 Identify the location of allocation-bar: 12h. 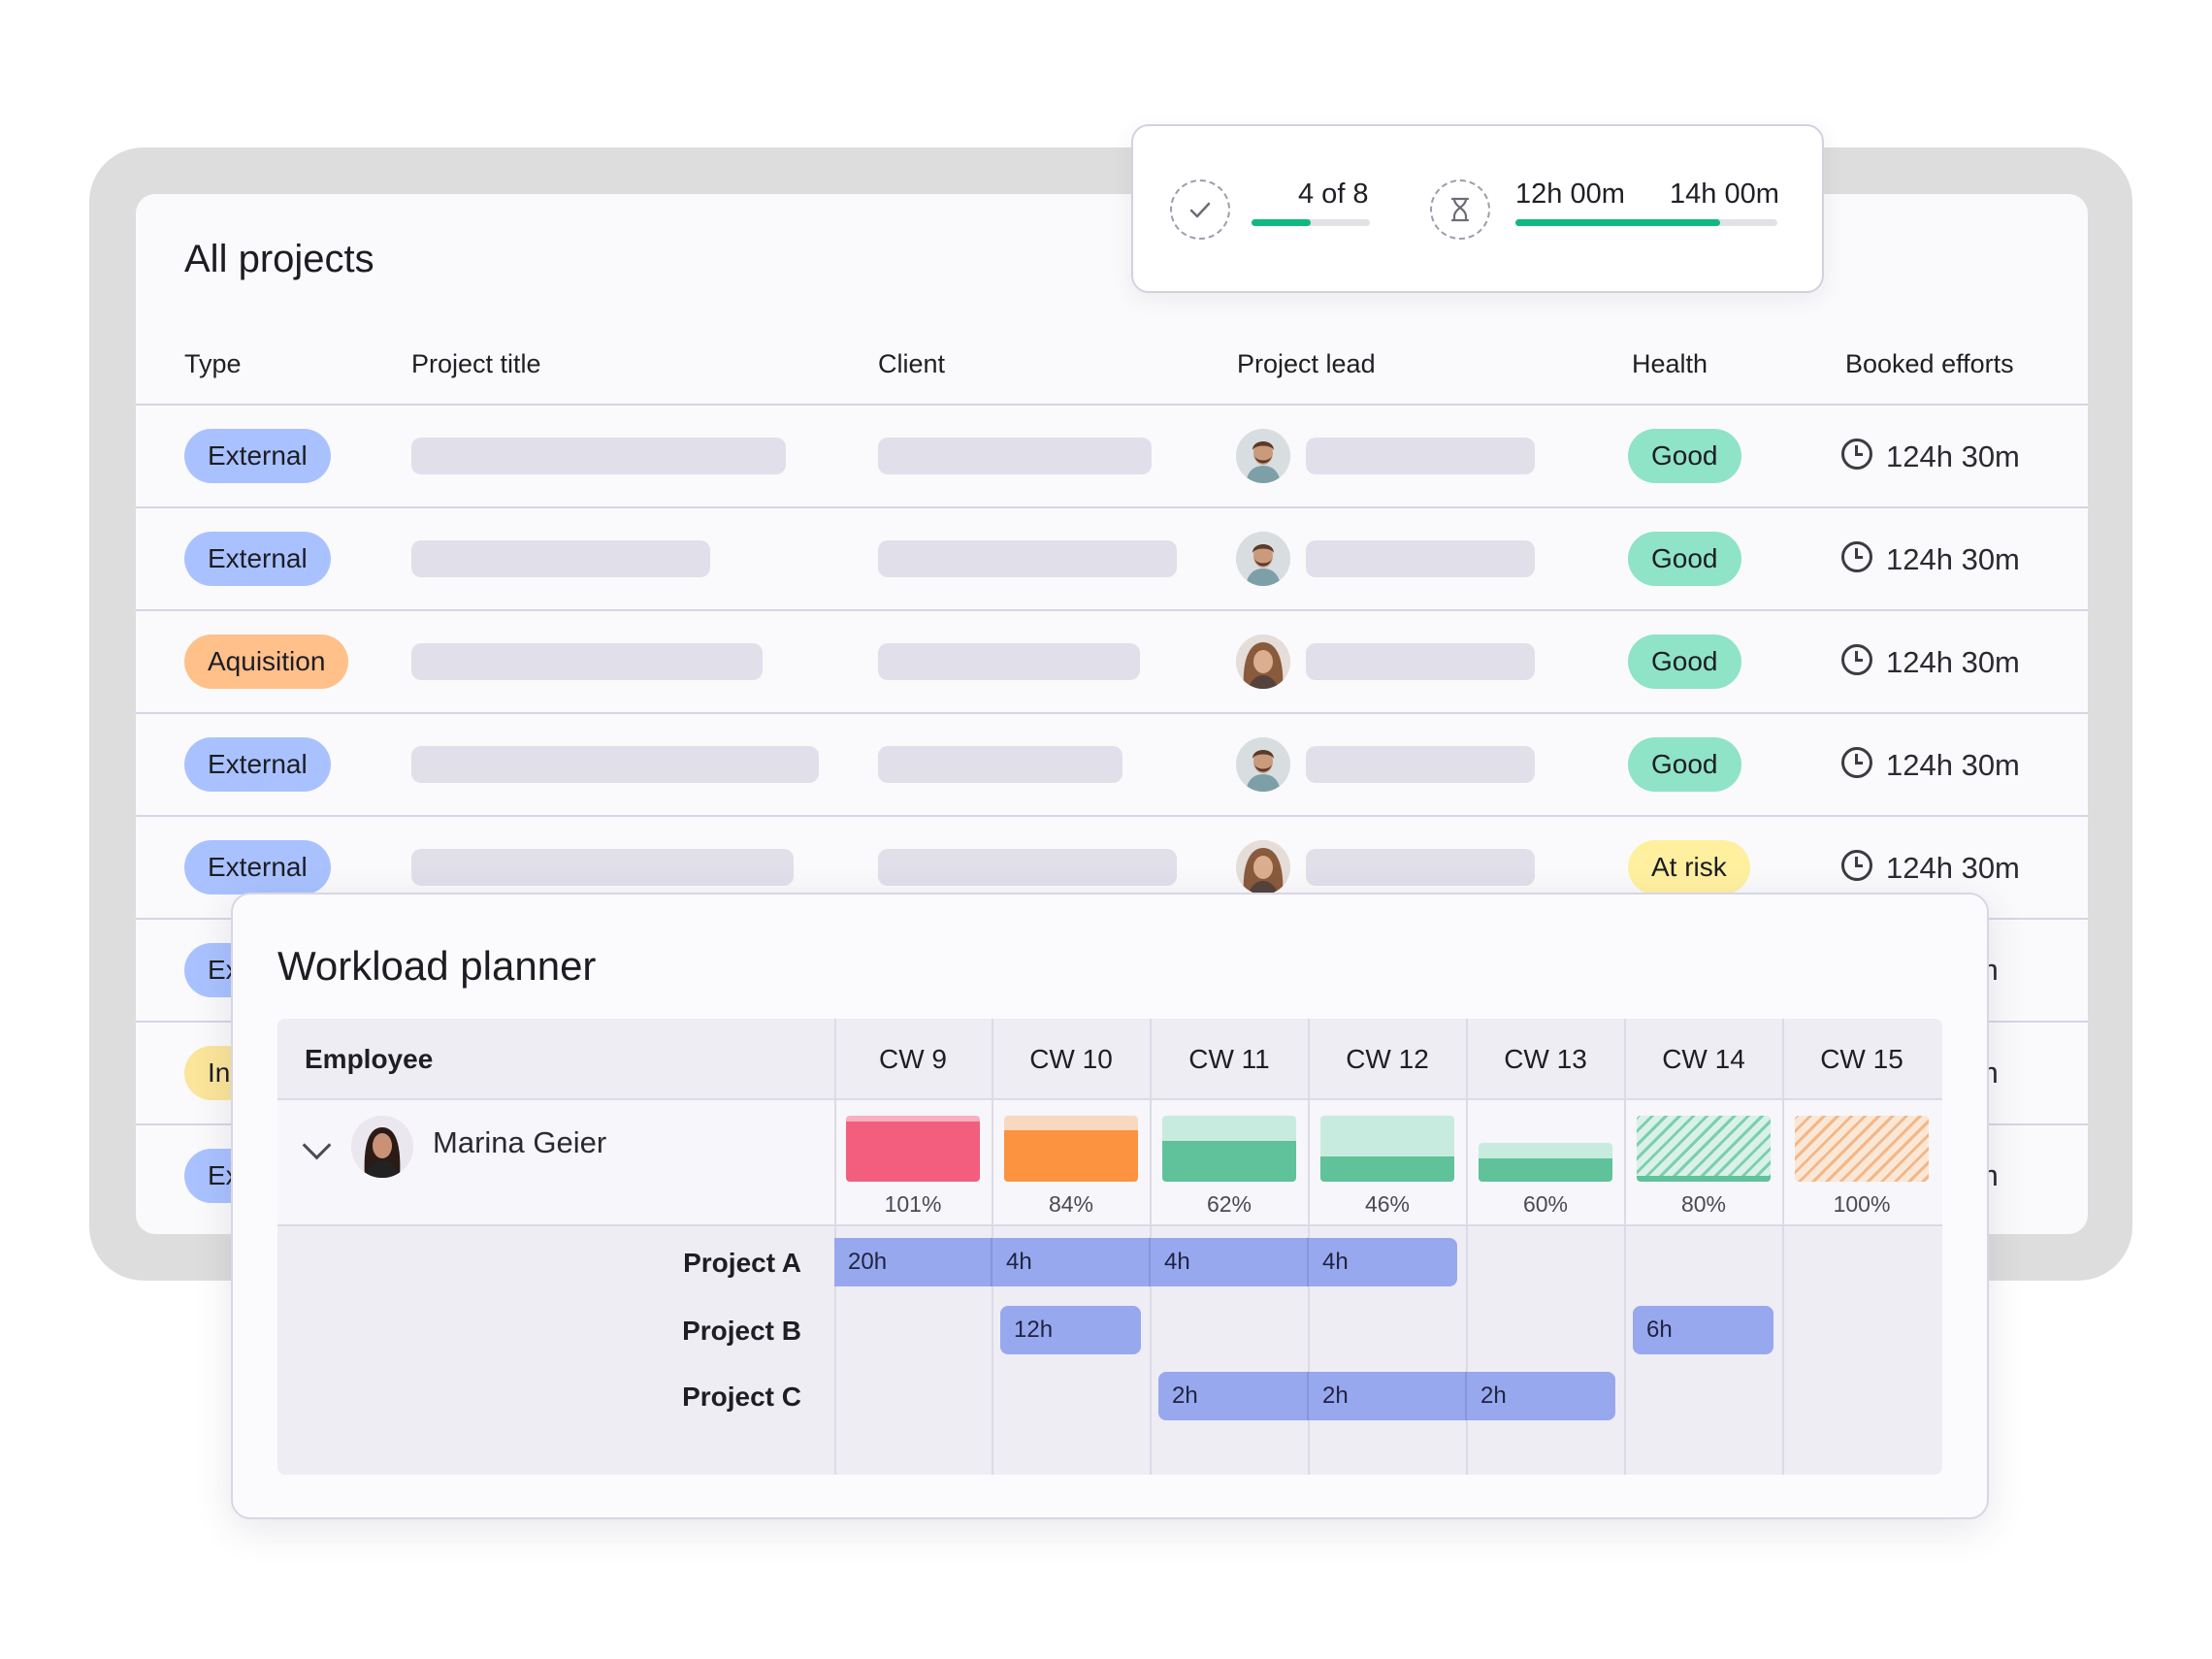
(1070, 1330).